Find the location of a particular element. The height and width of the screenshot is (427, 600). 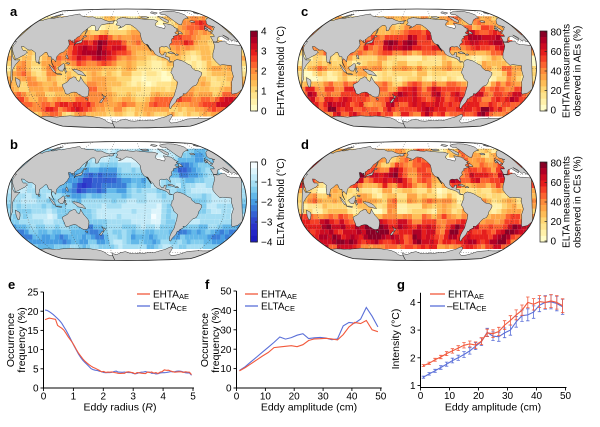

svg-text: EHTA measurements is located at coordinates (567, 71).